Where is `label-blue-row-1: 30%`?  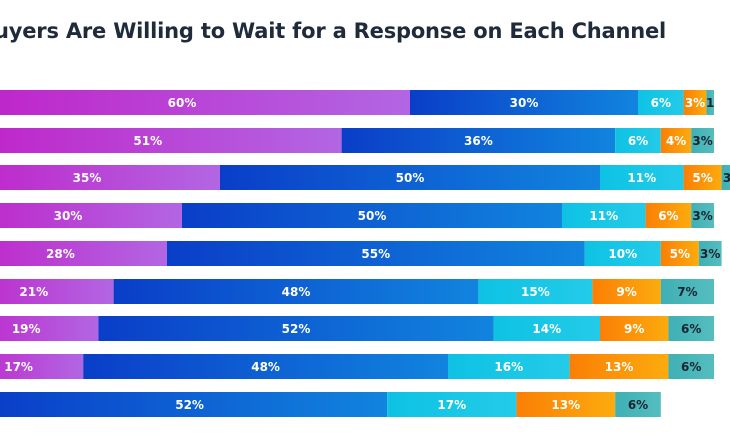 label-blue-row-1: 30% is located at coordinates (524, 103).